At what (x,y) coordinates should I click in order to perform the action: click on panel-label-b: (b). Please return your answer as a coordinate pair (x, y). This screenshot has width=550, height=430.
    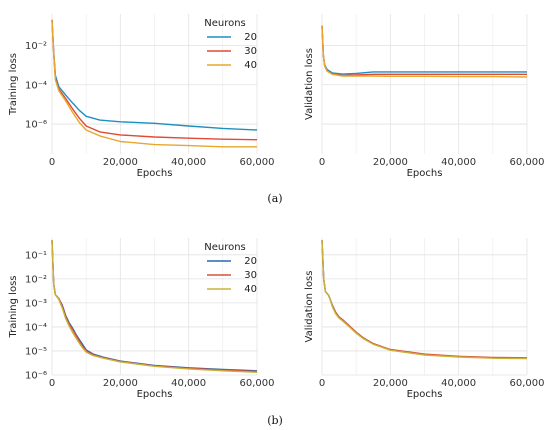
    Looking at the image, I should click on (275, 420).